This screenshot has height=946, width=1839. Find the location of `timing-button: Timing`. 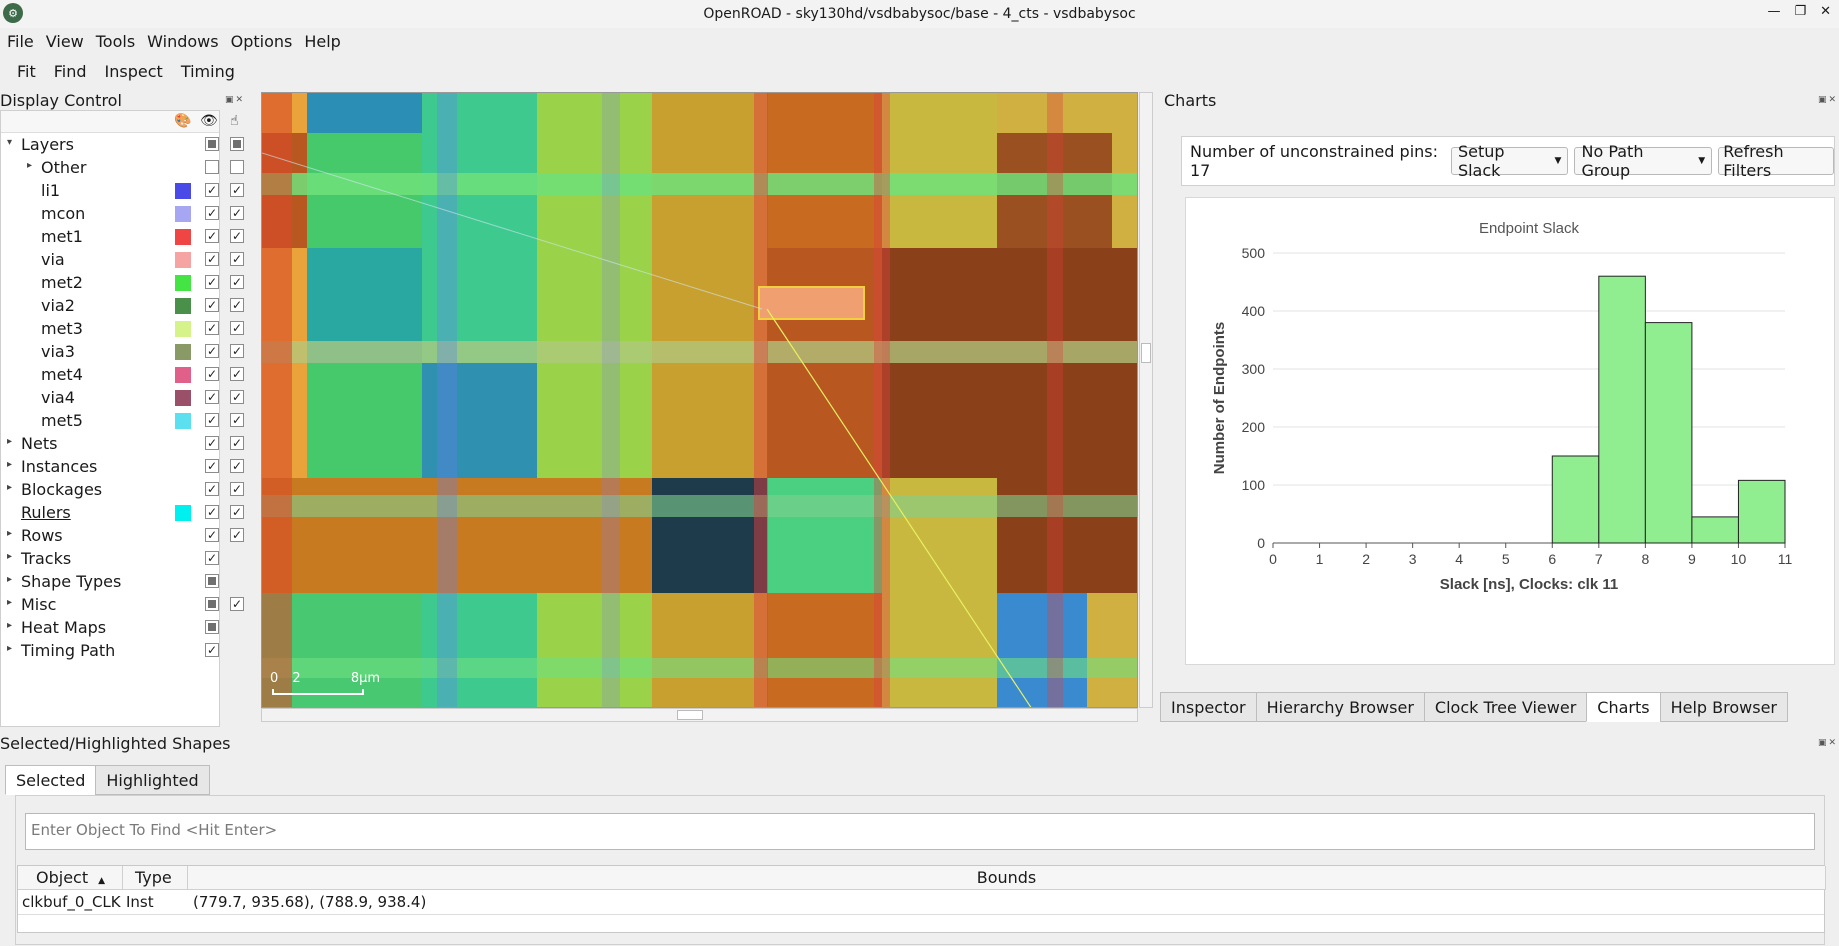

timing-button: Timing is located at coordinates (207, 71).